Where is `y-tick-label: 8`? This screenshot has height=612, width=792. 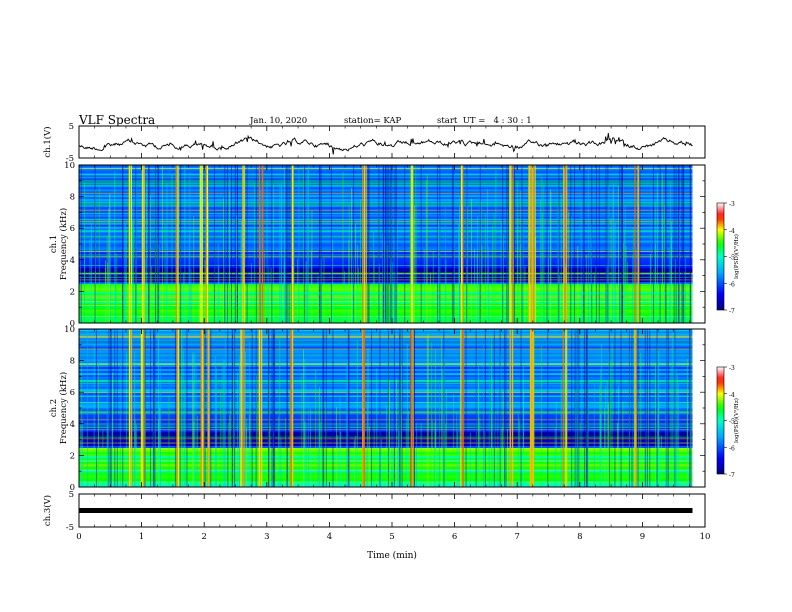
y-tick-label: 8 is located at coordinates (72, 198).